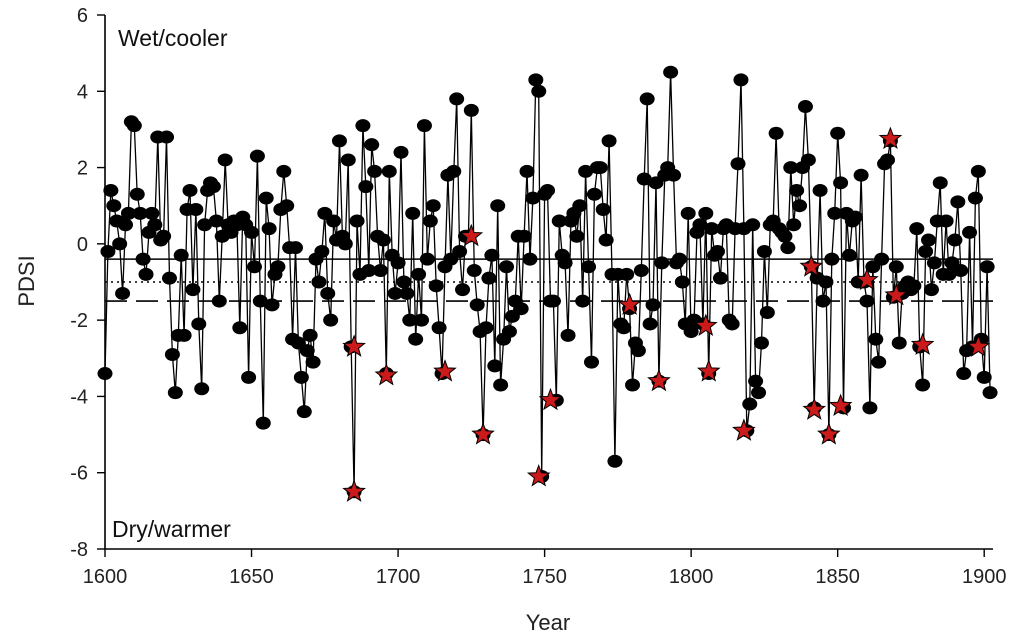 The image size is (1014, 641). Describe the element at coordinates (251, 577) in the screenshot. I see `x-tick-label: 1650` at that location.